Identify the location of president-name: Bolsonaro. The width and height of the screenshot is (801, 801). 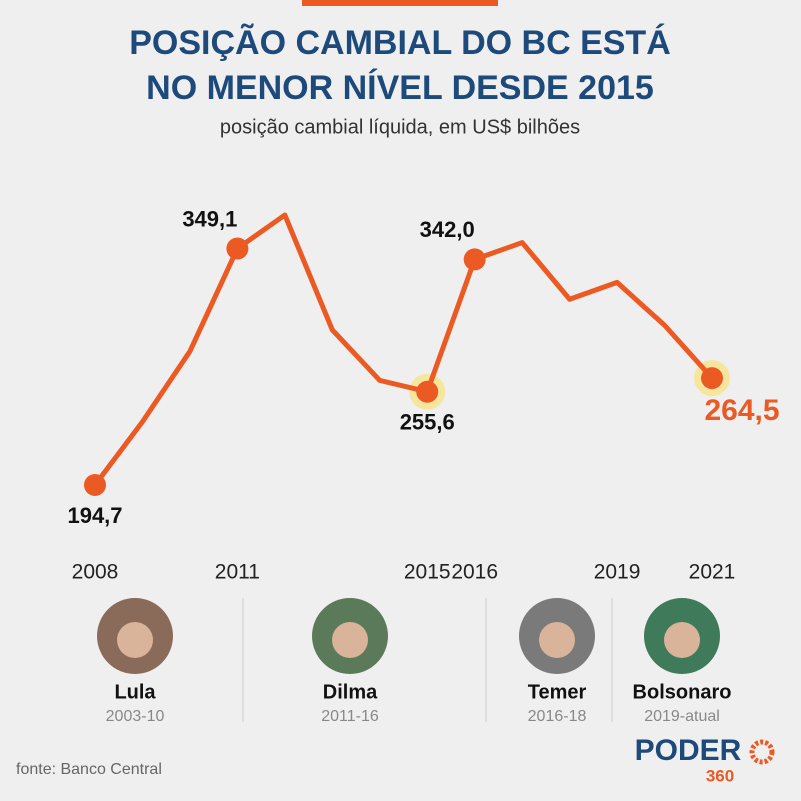
(682, 692).